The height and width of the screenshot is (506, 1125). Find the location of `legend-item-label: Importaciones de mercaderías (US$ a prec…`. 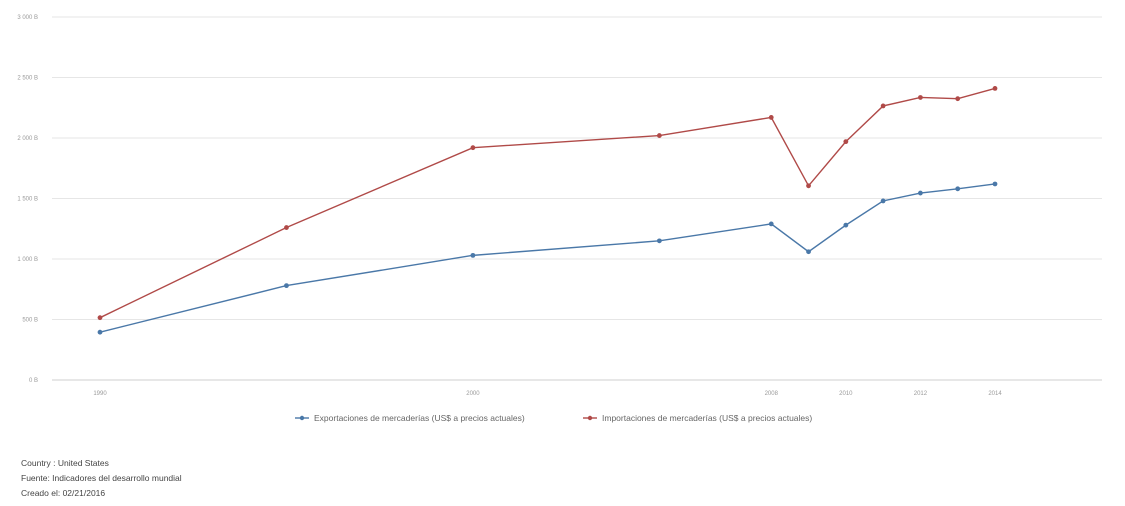

legend-item-label: Importaciones de mercaderías (US$ a prec… is located at coordinates (707, 418).